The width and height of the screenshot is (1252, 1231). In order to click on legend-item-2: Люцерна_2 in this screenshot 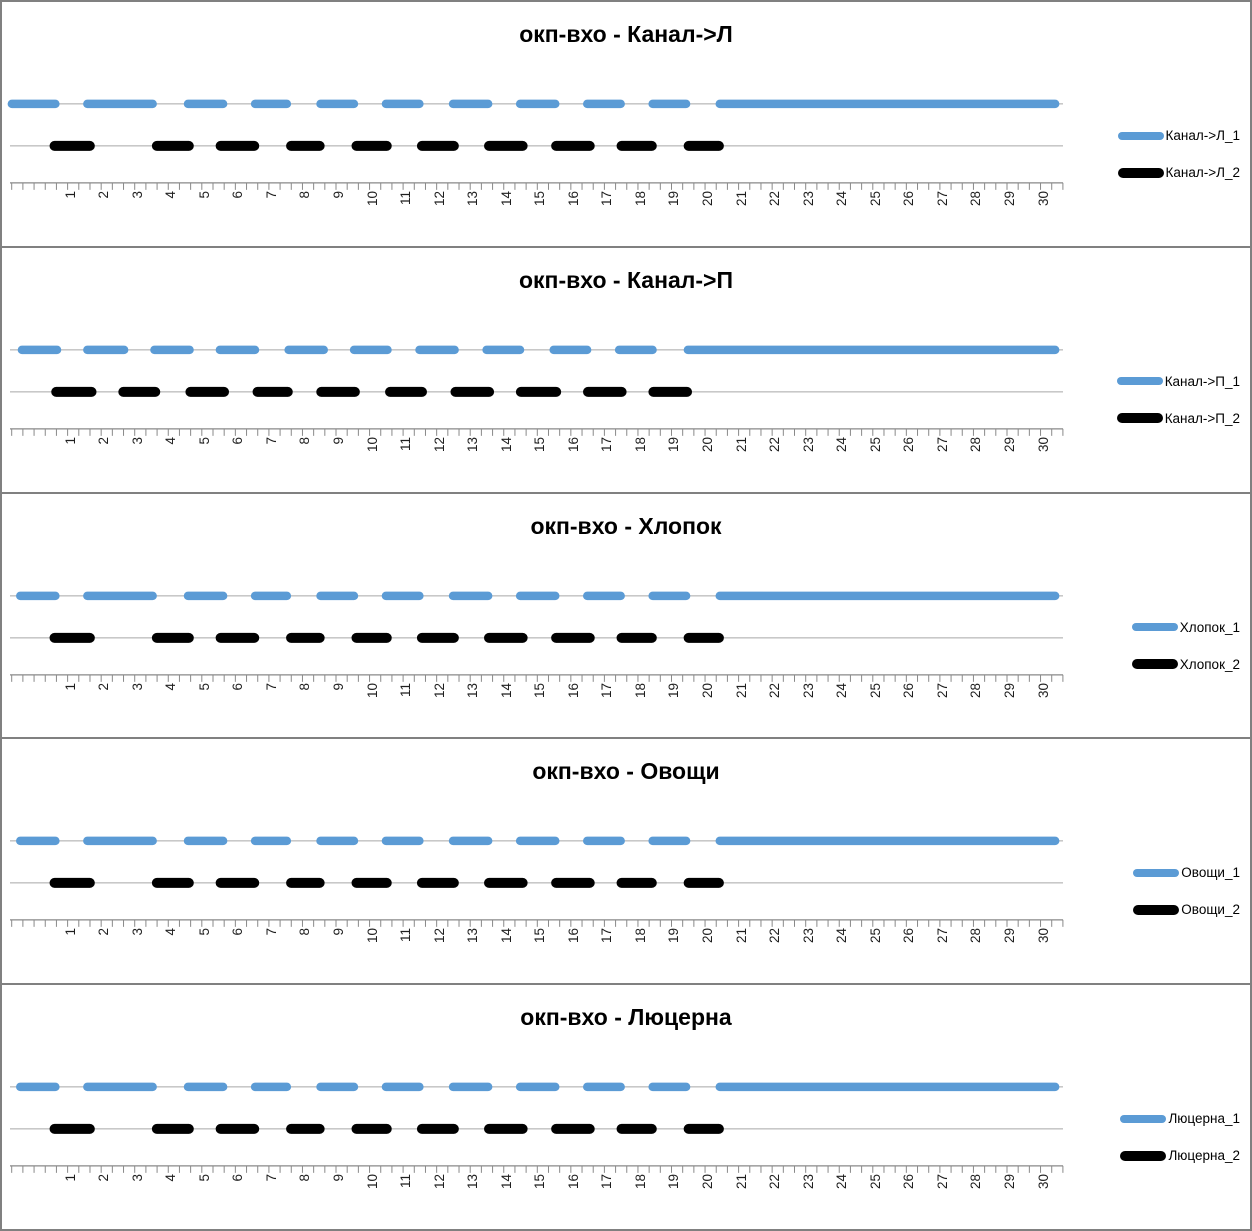, I will do `click(1180, 1155)`.